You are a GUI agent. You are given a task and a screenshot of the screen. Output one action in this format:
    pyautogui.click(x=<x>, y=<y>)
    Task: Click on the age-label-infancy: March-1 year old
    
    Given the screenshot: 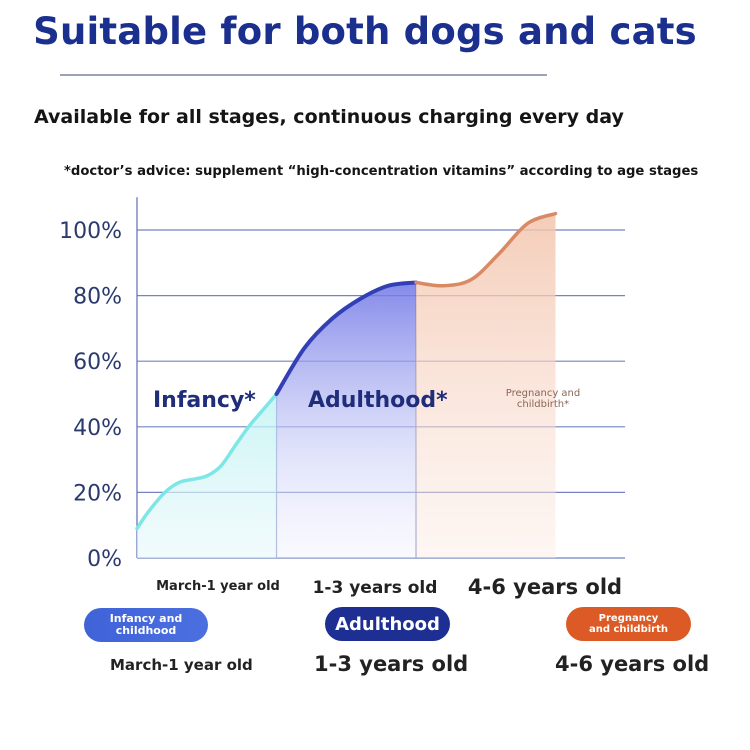 What is the action you would take?
    pyautogui.click(x=181, y=665)
    